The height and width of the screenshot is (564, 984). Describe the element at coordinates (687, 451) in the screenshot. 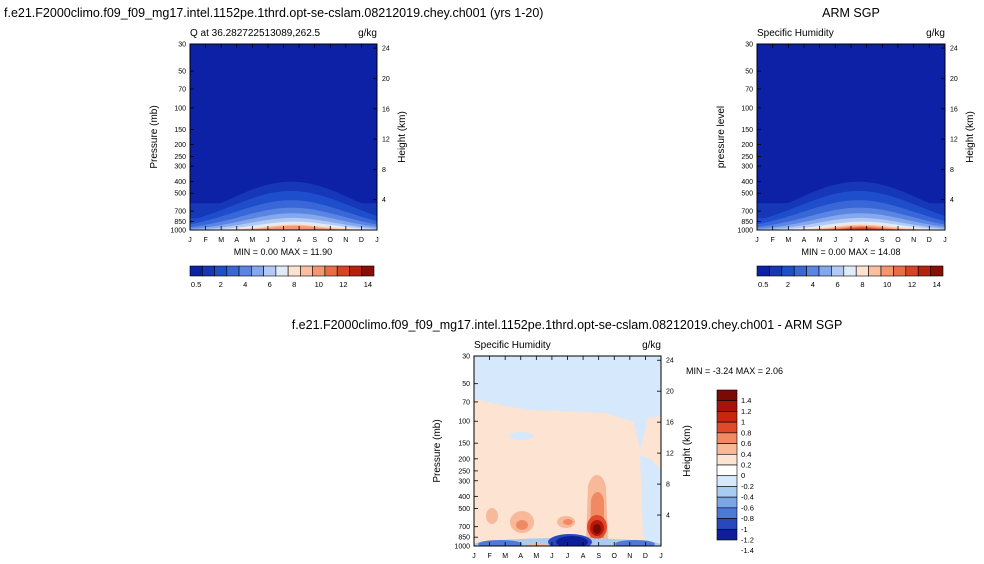

I see `panel-diff-ylabel-right: Height (km)` at that location.